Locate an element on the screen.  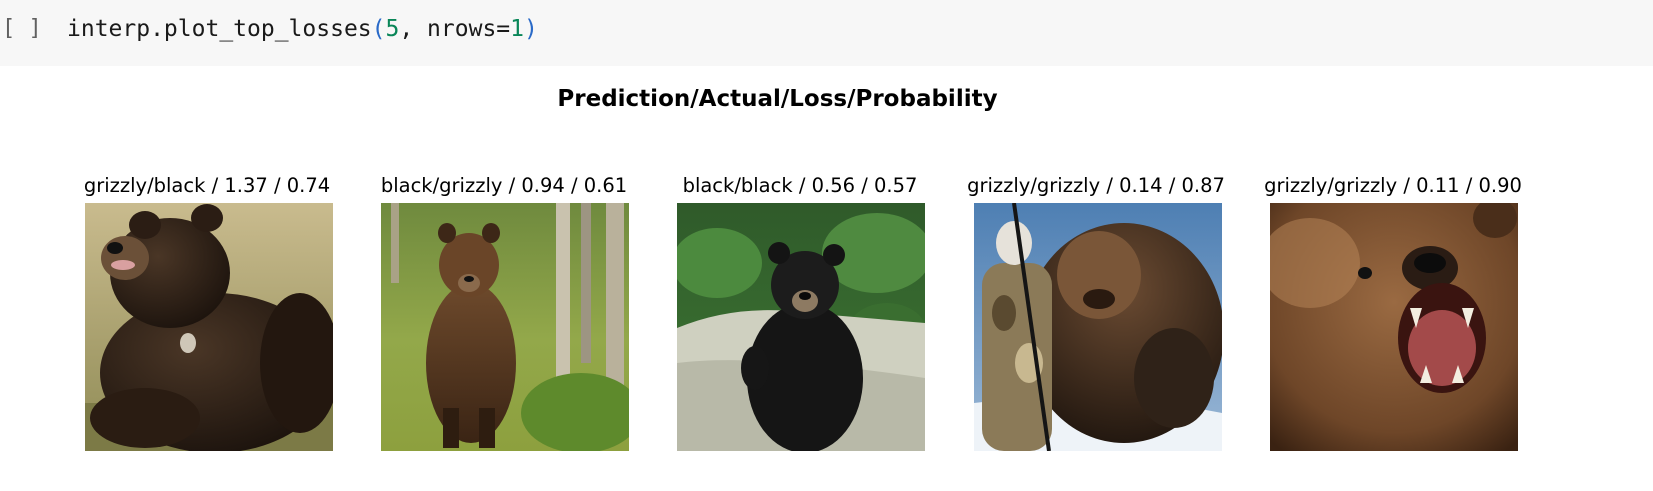
panel-caption: grizzly/black / 1.37 / 0.74 is located at coordinates (207, 185).